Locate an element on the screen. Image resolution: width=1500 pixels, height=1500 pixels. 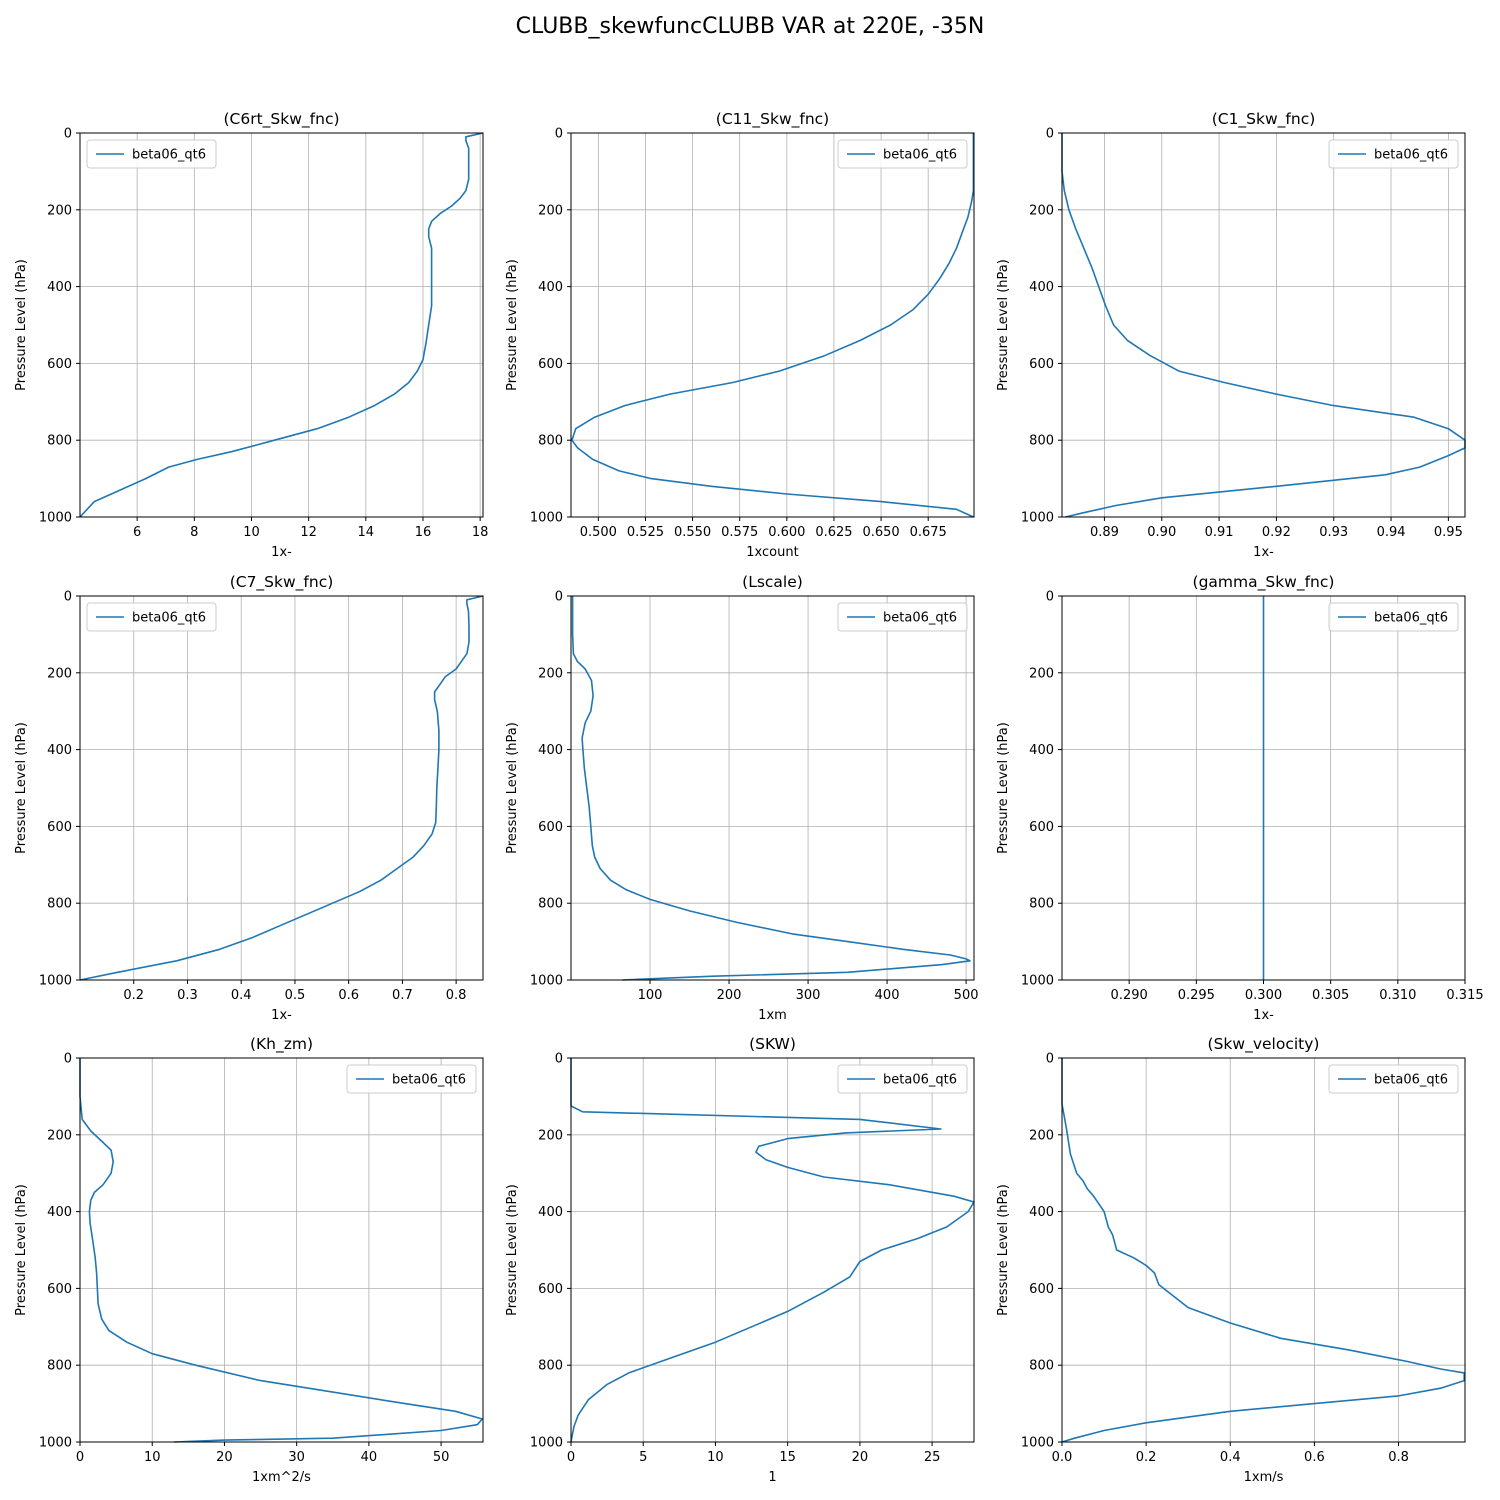
x-tick-label: 25 is located at coordinates (932, 1457).